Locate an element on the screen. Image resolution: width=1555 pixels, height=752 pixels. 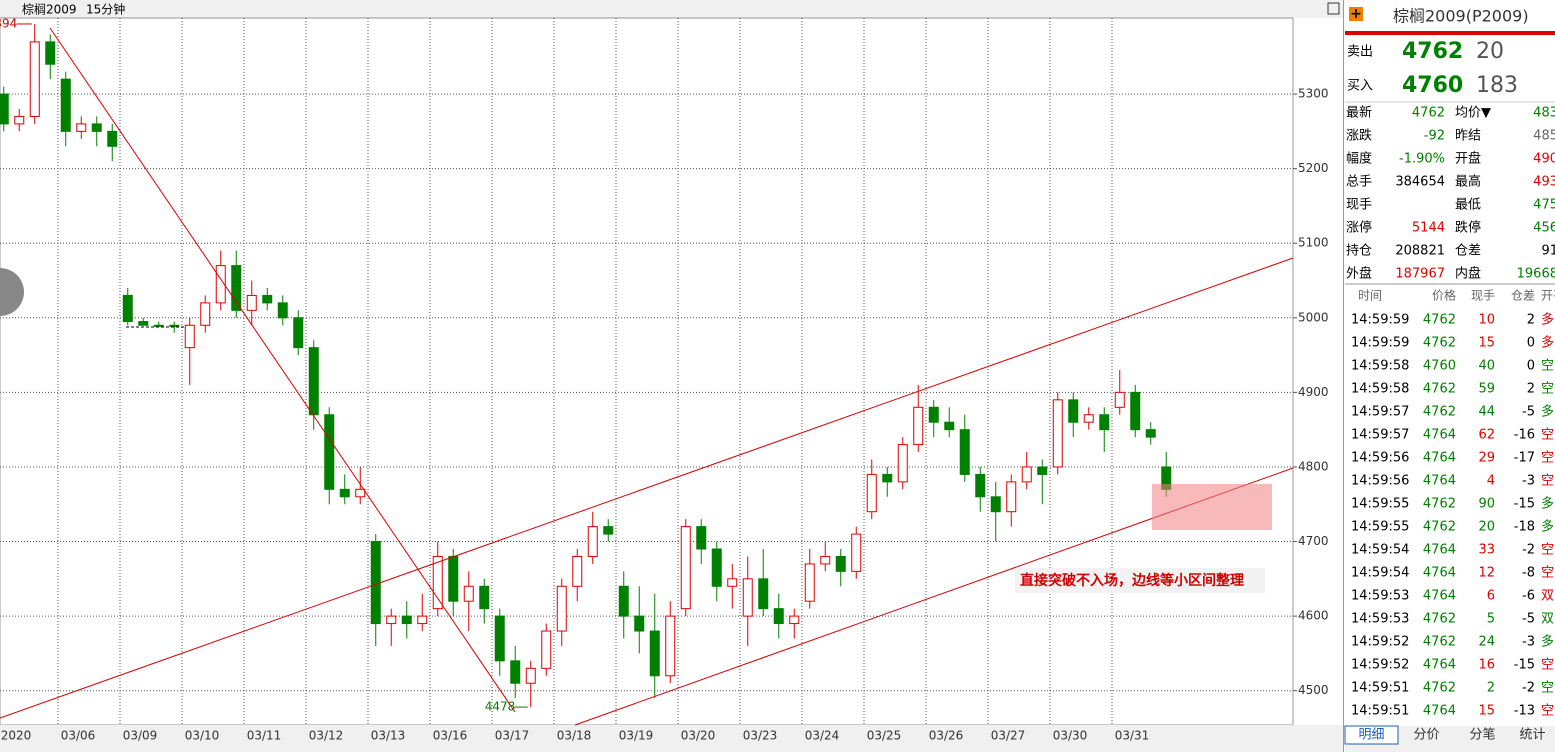
symbol: 棕榈2009 is located at coordinates (49, 9).